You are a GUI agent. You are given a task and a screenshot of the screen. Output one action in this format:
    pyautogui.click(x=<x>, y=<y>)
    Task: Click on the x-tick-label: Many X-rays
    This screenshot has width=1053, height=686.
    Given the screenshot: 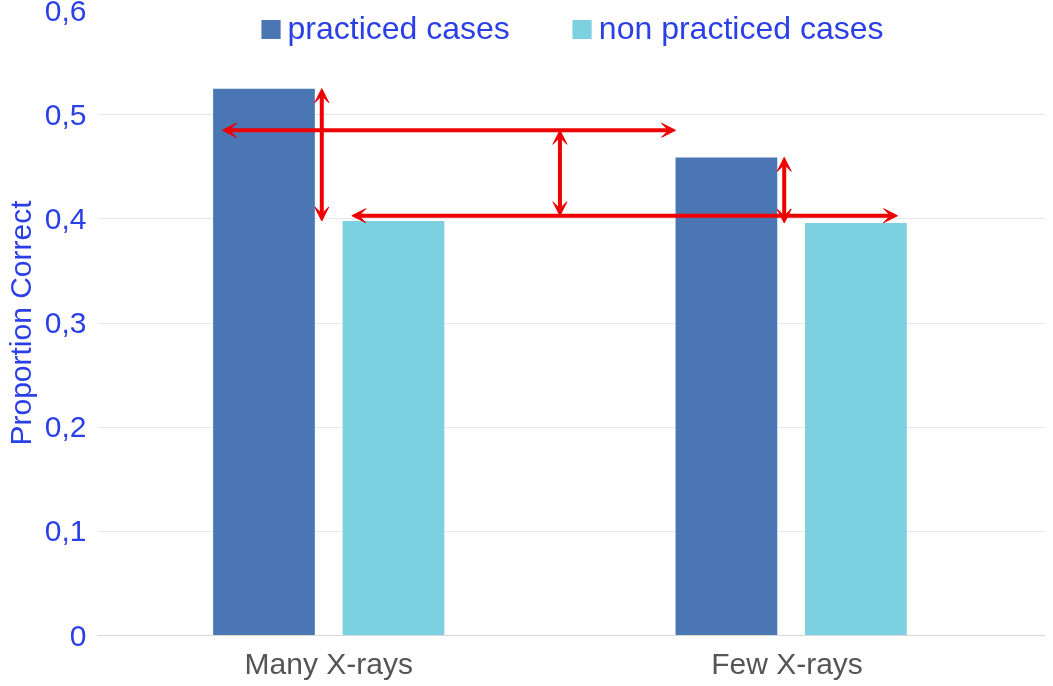 What is the action you would take?
    pyautogui.click(x=328, y=663)
    